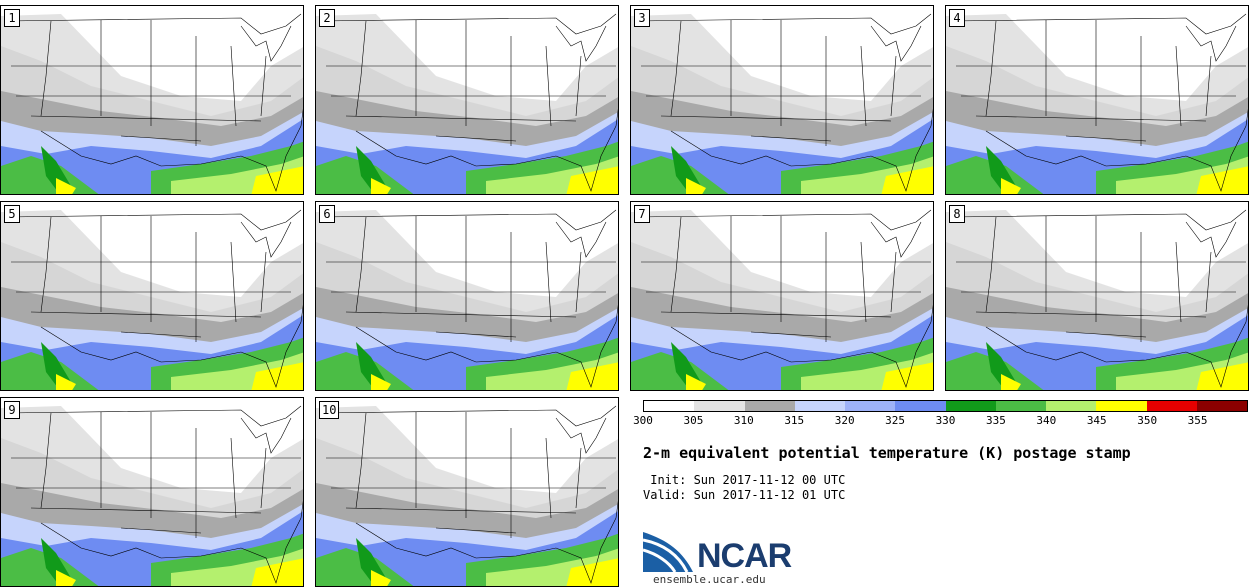 Image resolution: width=1260 pixels, height=588 pixels. Describe the element at coordinates (957, 214) in the screenshot. I see `member-label: 8` at that location.